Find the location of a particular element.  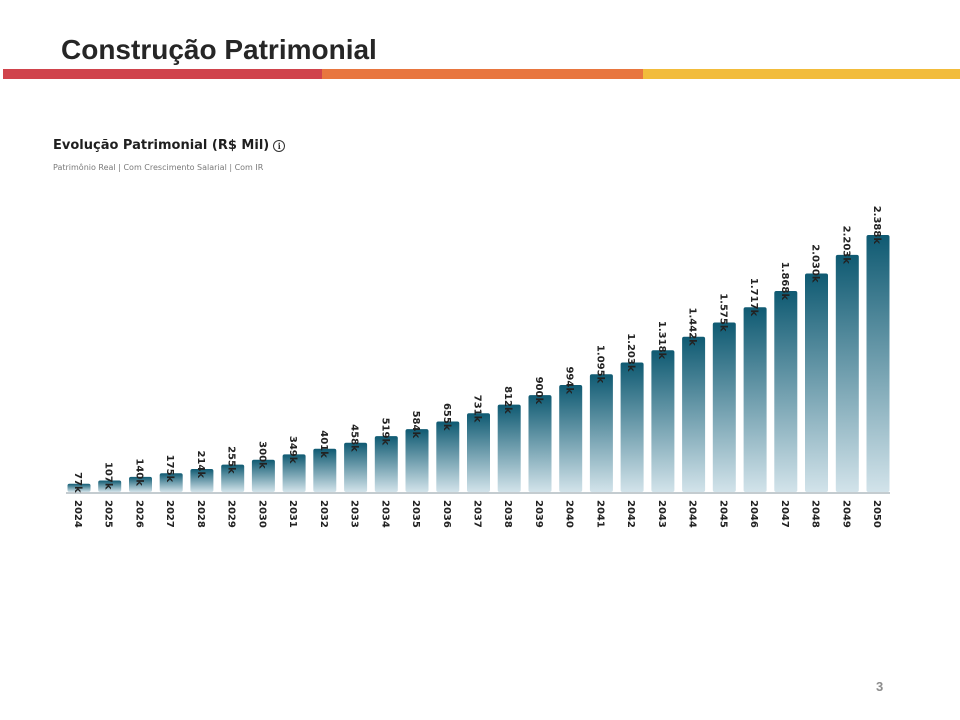

bar-2027 is located at coordinates (171, 482).